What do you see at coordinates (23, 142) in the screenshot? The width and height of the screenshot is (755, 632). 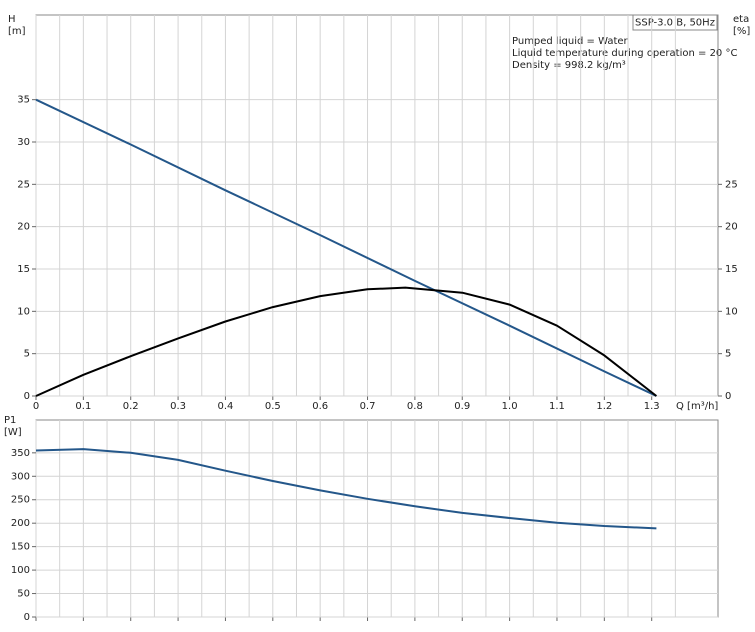 I see `y-tick-label: 30` at bounding box center [23, 142].